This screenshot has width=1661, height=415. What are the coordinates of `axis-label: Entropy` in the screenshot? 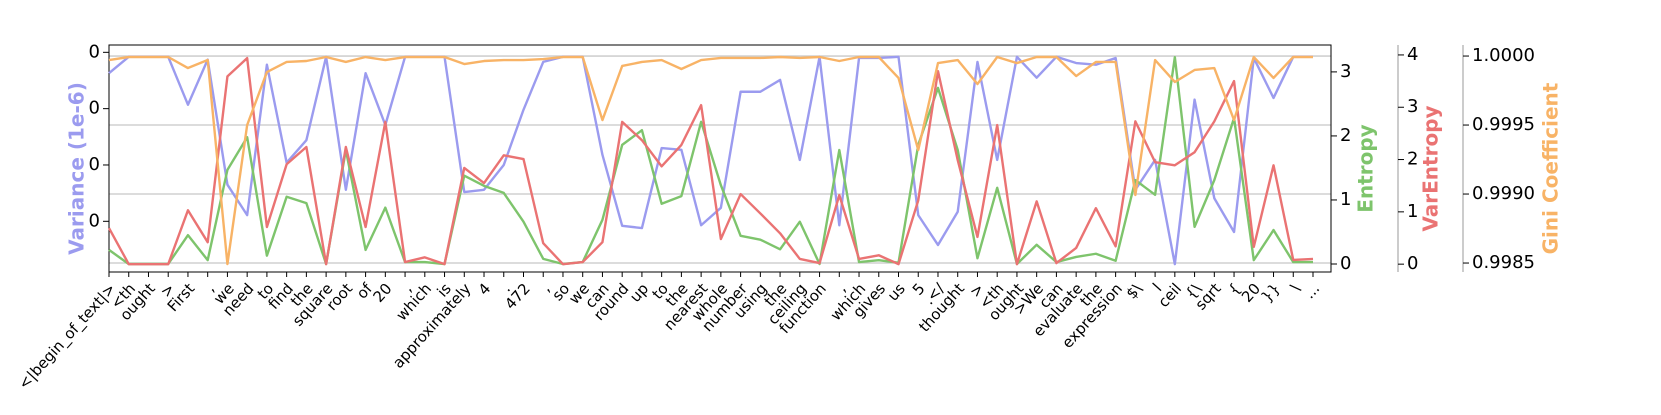 It's located at (1366, 168).